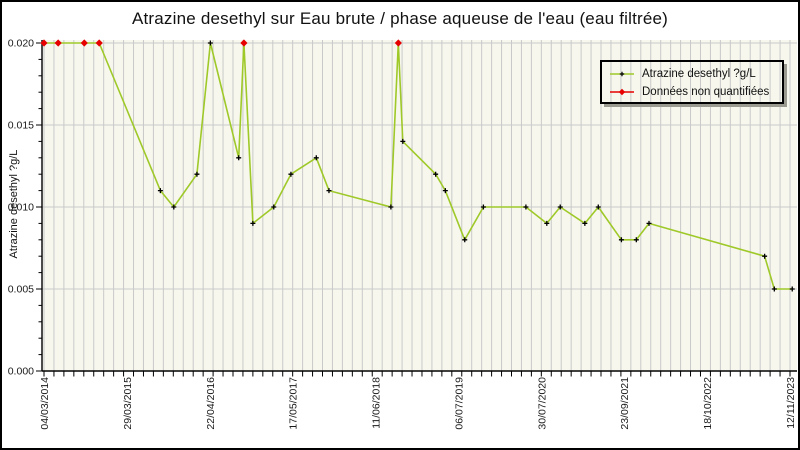 Image resolution: width=800 pixels, height=450 pixels. Describe the element at coordinates (45, 403) in the screenshot. I see `x-tick-label: 04/03/2014` at that location.